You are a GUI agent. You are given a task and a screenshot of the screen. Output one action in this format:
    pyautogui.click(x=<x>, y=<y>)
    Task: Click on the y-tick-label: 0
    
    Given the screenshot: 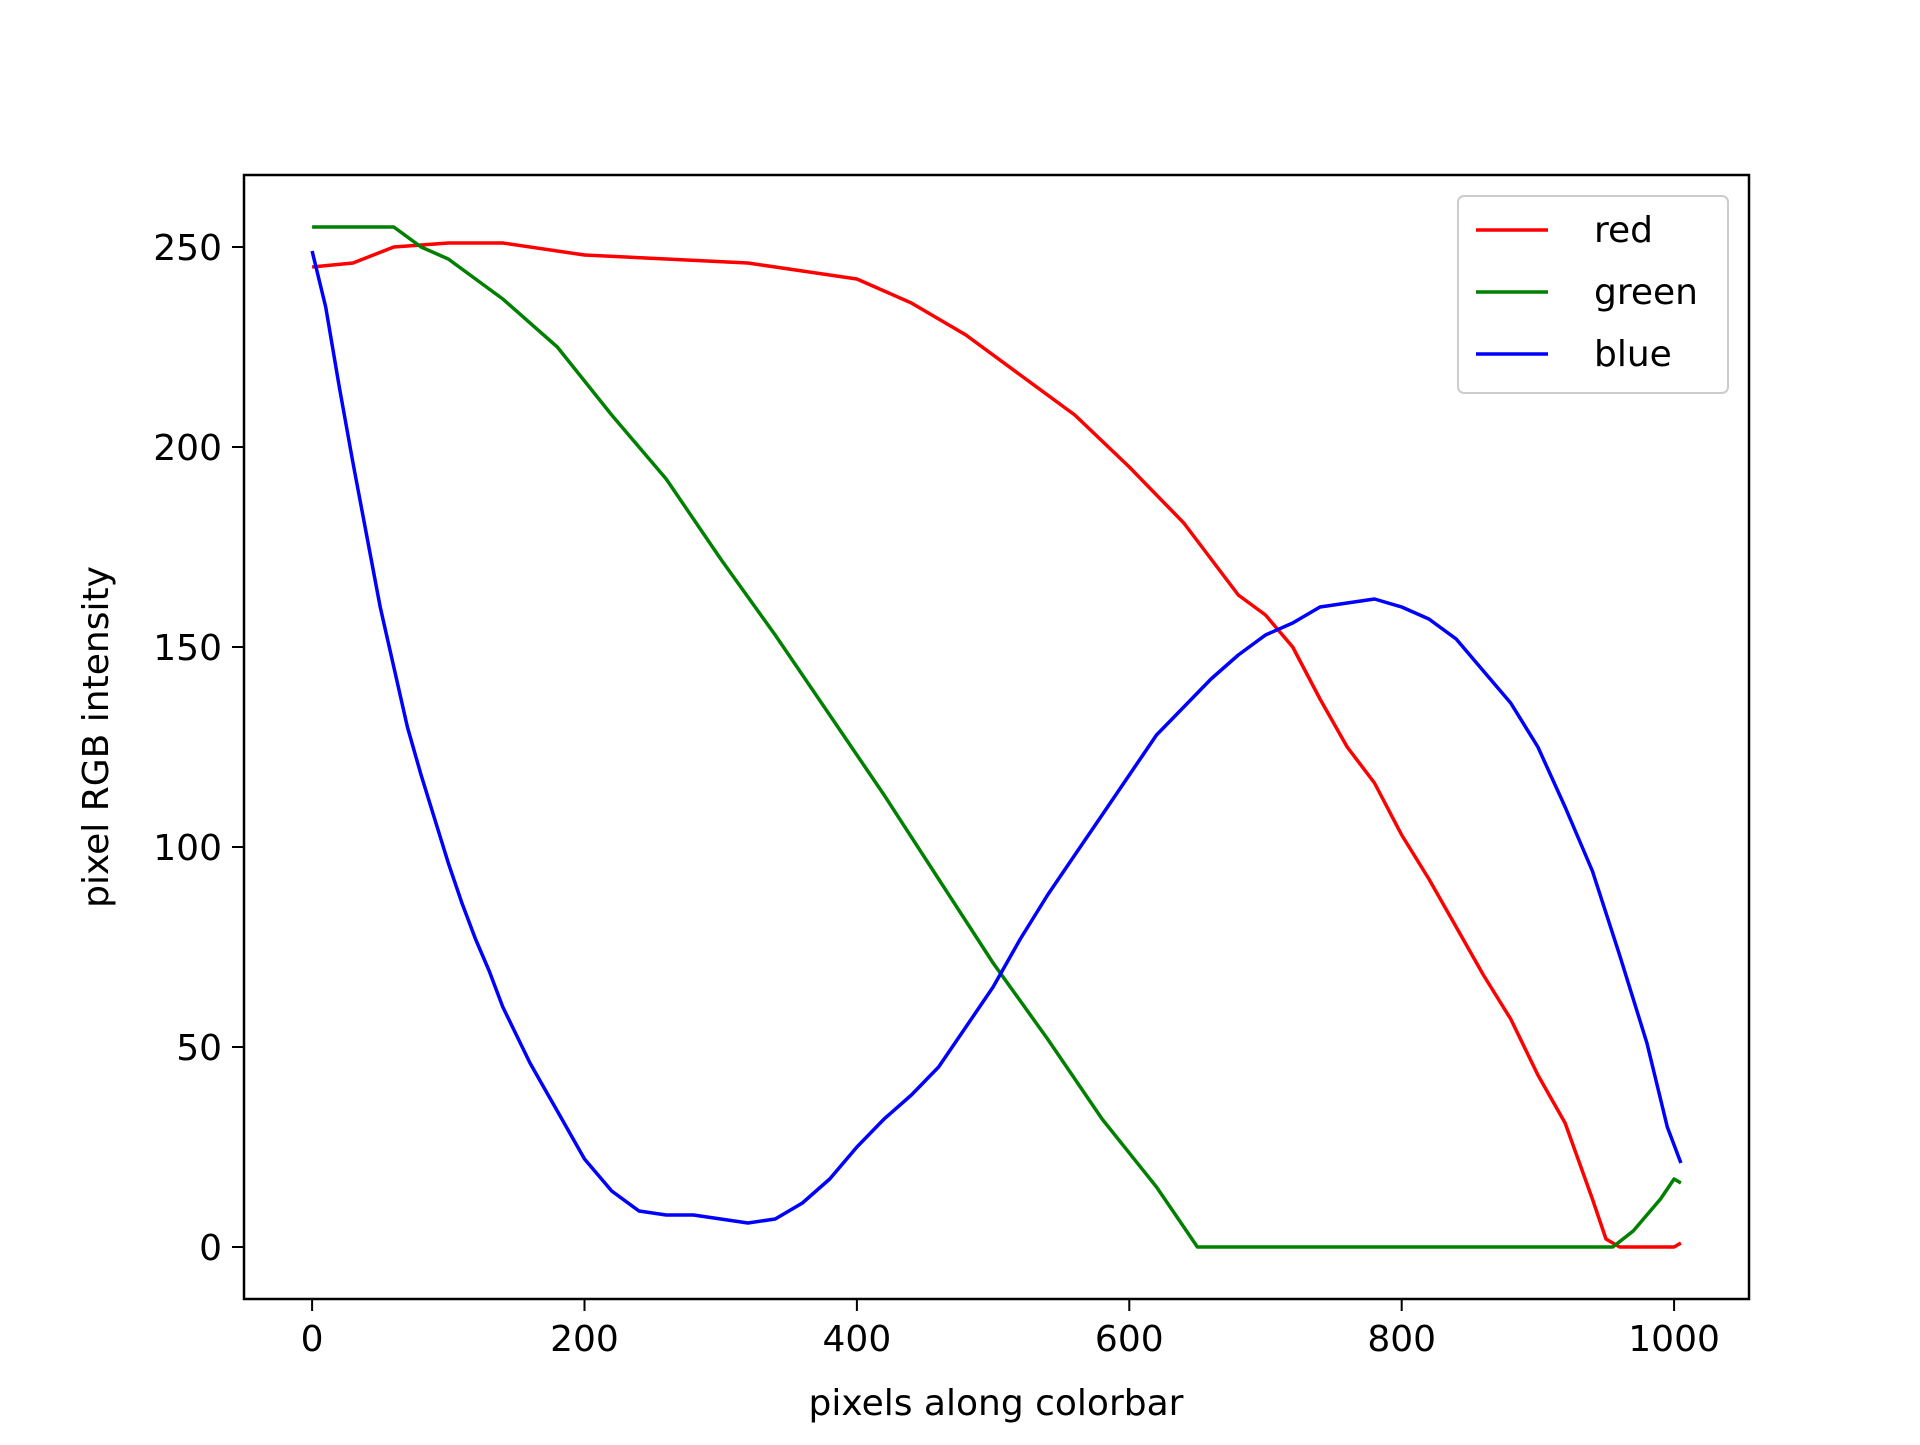 What is the action you would take?
    pyautogui.click(x=210, y=1248)
    